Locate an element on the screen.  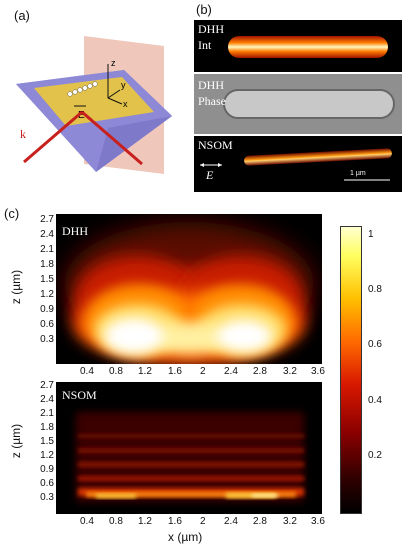
colorbar is located at coordinates (351, 370).